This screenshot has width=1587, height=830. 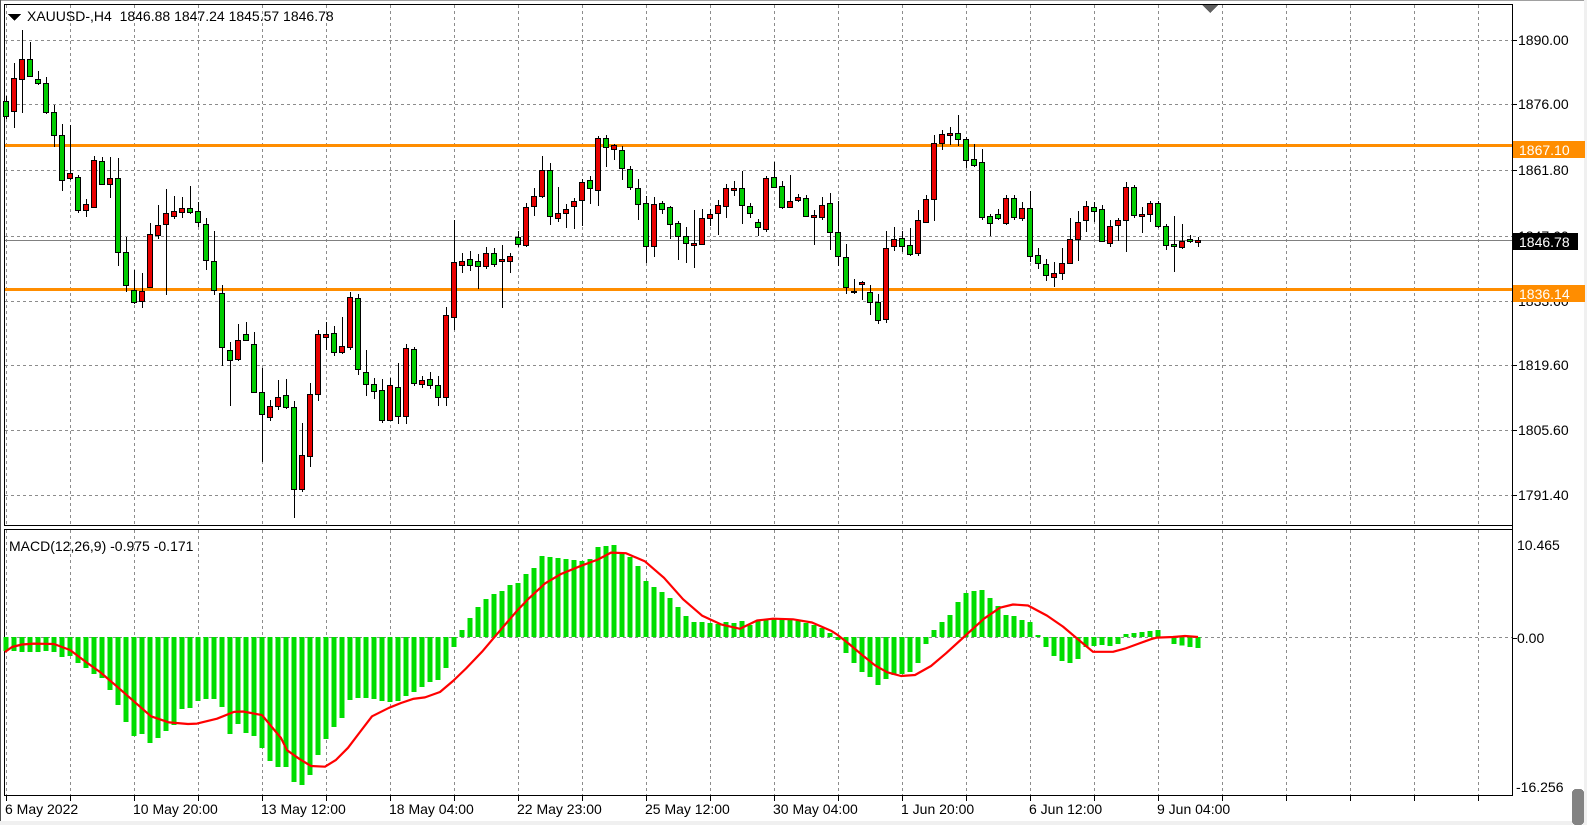 What do you see at coordinates (559, 809) in the screenshot?
I see `svg-text: 22 May 23:00` at bounding box center [559, 809].